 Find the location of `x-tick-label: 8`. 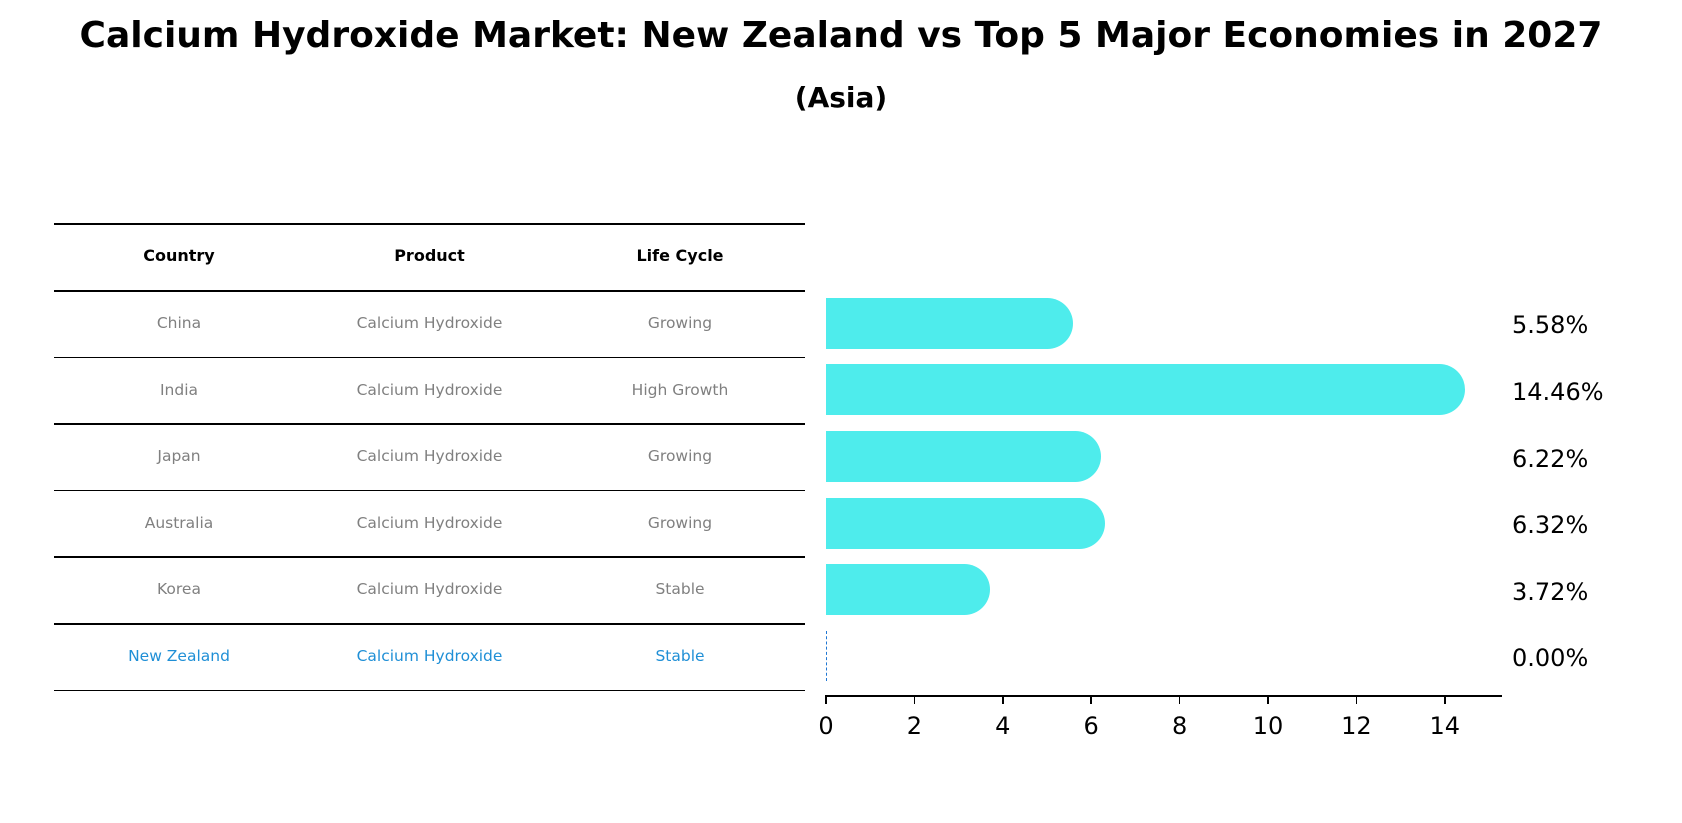

x-tick-label: 8 is located at coordinates (1179, 726).